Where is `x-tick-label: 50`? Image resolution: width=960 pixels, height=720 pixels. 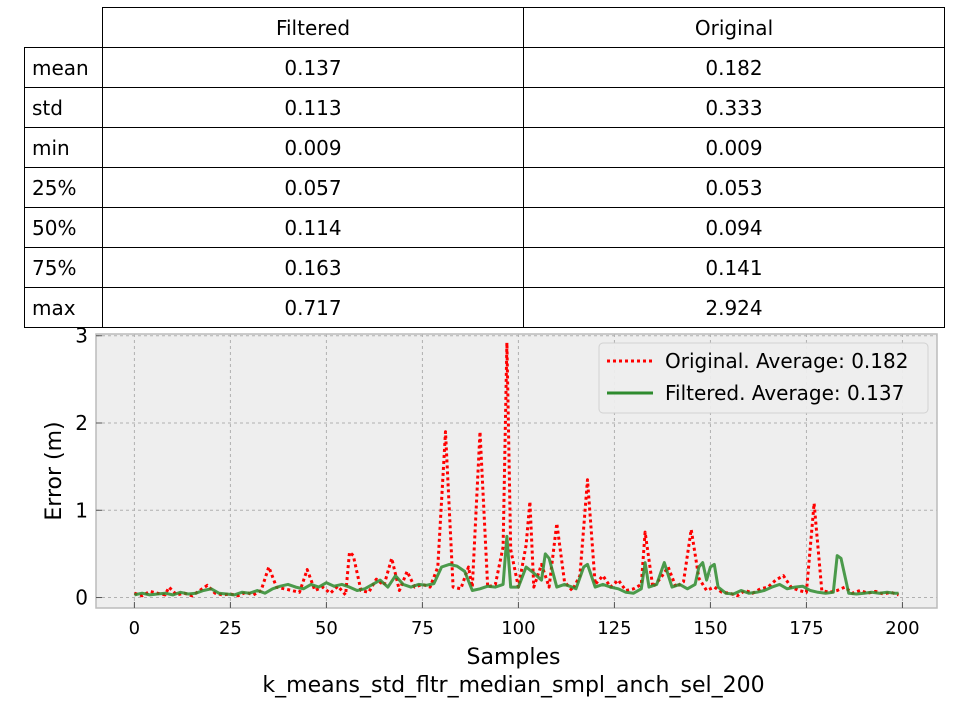 x-tick-label: 50 is located at coordinates (326, 628).